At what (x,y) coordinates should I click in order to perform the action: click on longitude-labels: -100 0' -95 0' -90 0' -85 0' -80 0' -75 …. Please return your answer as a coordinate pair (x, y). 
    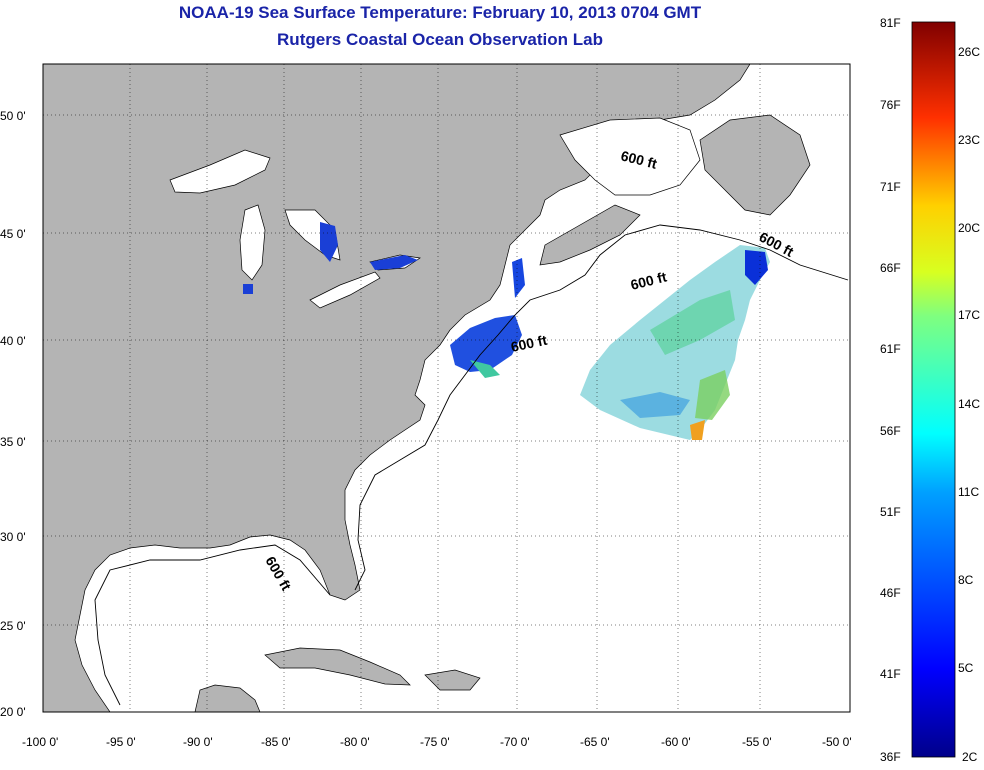
    Looking at the image, I should click on (437, 742).